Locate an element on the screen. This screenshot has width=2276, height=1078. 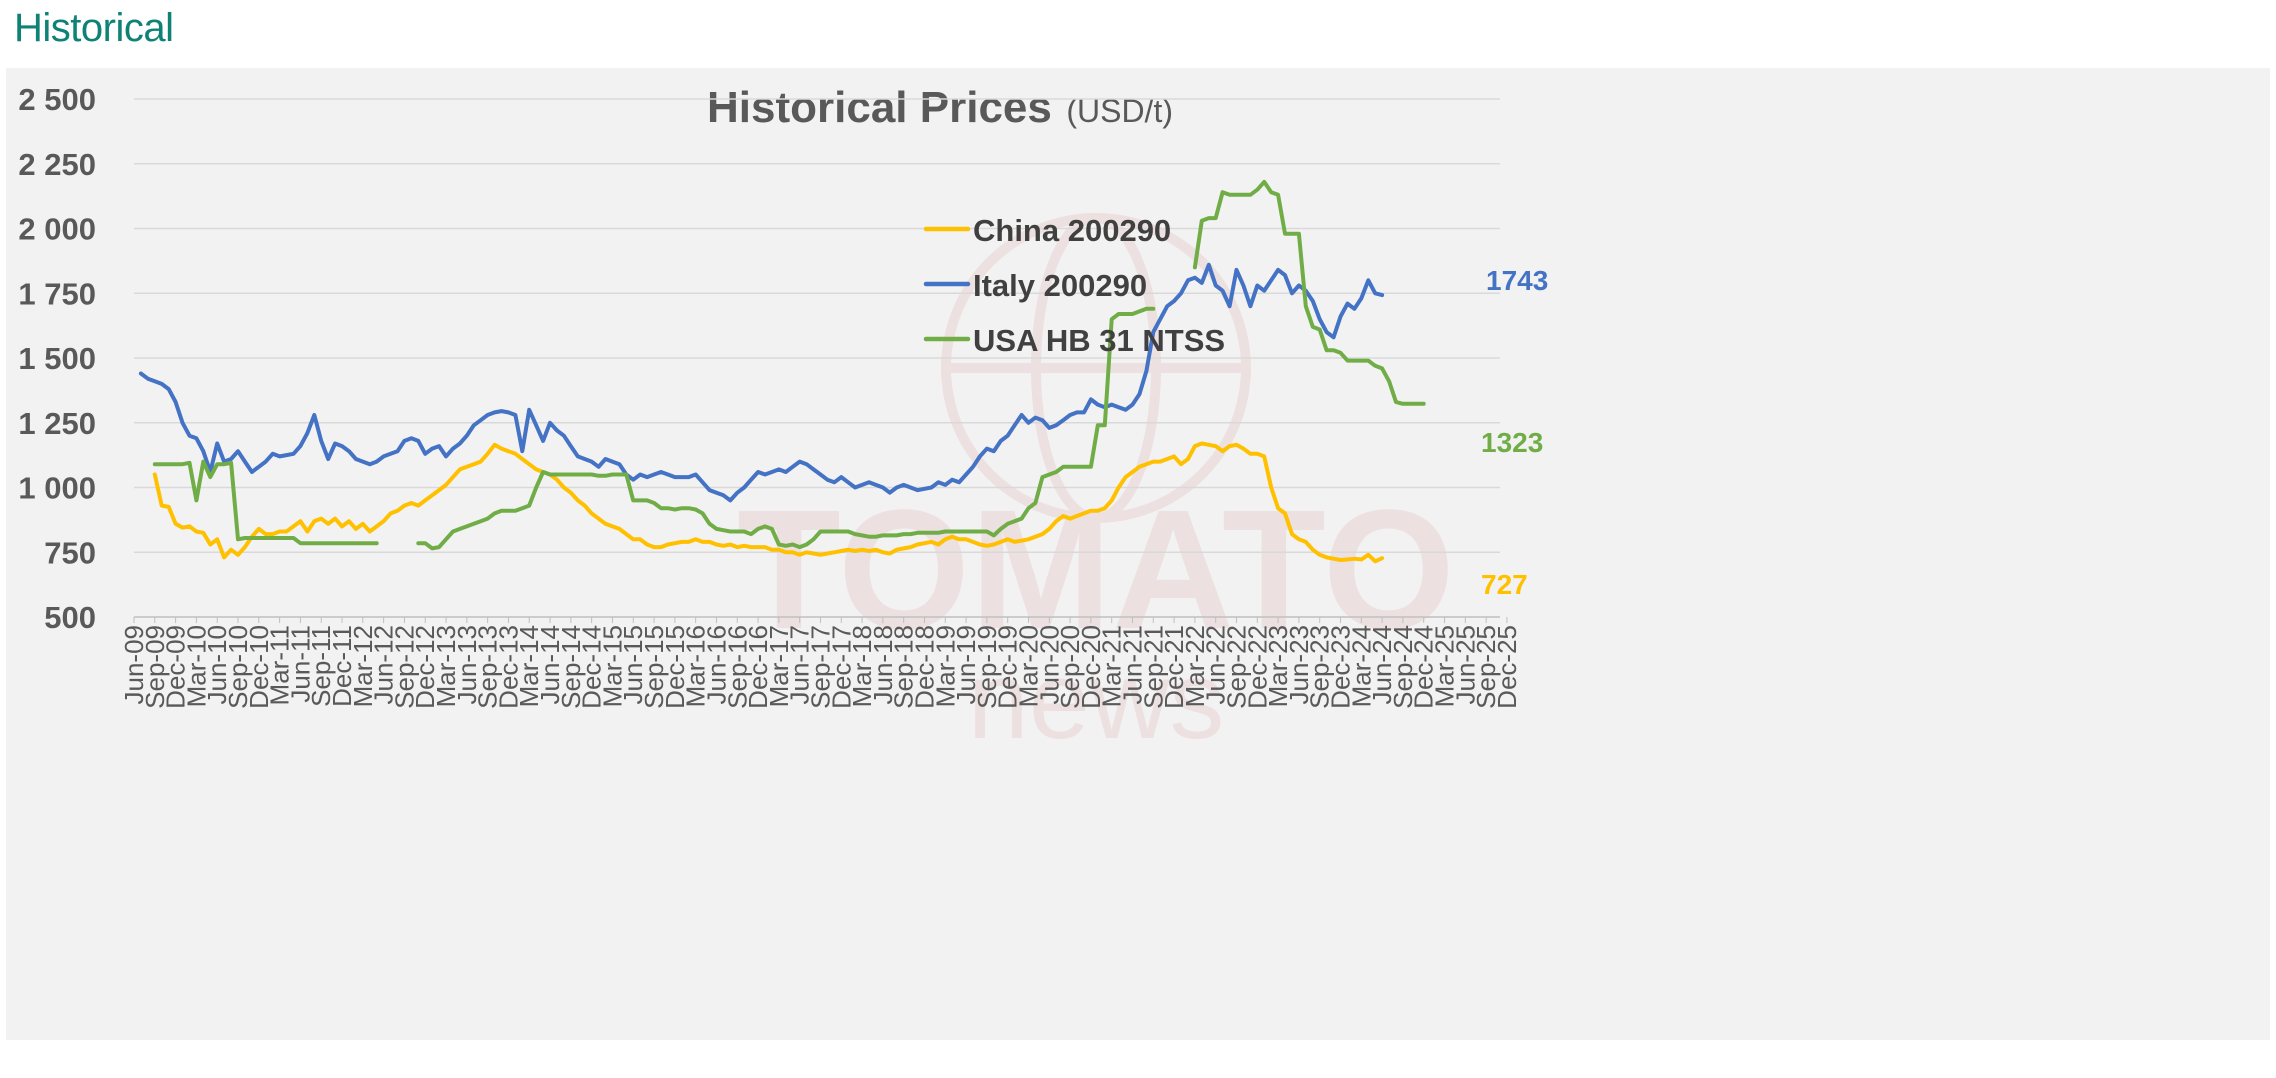
x-tick-label: Sep-23 is located at coordinates (1320, 667).